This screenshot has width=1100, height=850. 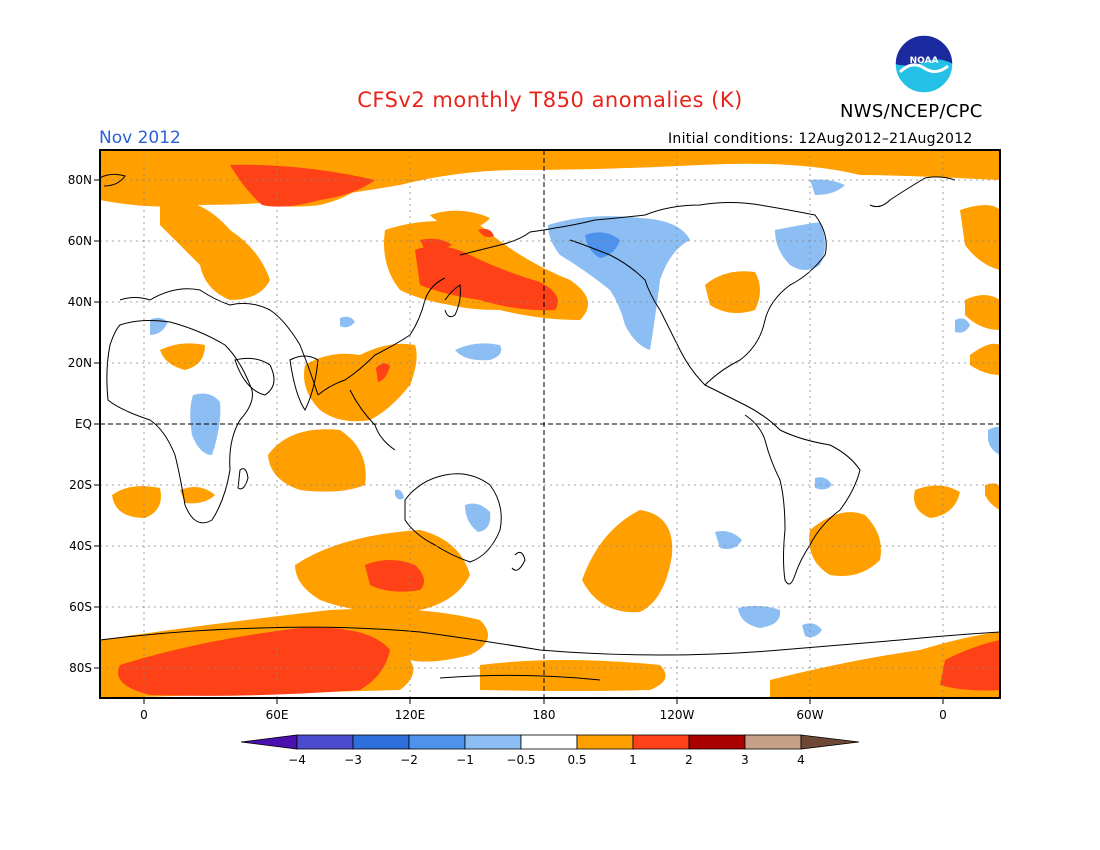 I want to click on lon-label: 120W, so click(x=677, y=715).